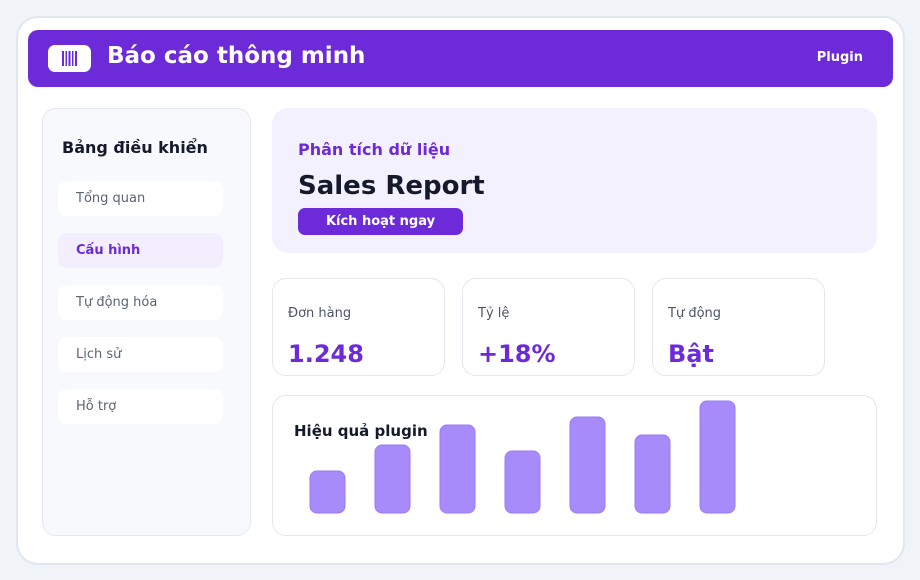  I want to click on stat-card-rate: Tỷ lệ +18%, so click(548, 327).